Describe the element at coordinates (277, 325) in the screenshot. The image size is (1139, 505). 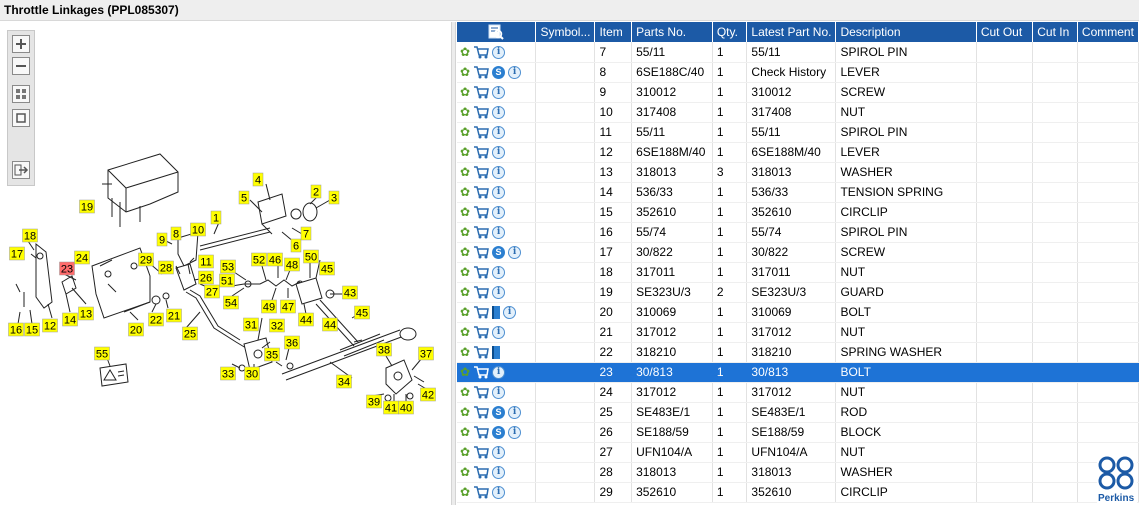
I see `callout-32: 32` at that location.